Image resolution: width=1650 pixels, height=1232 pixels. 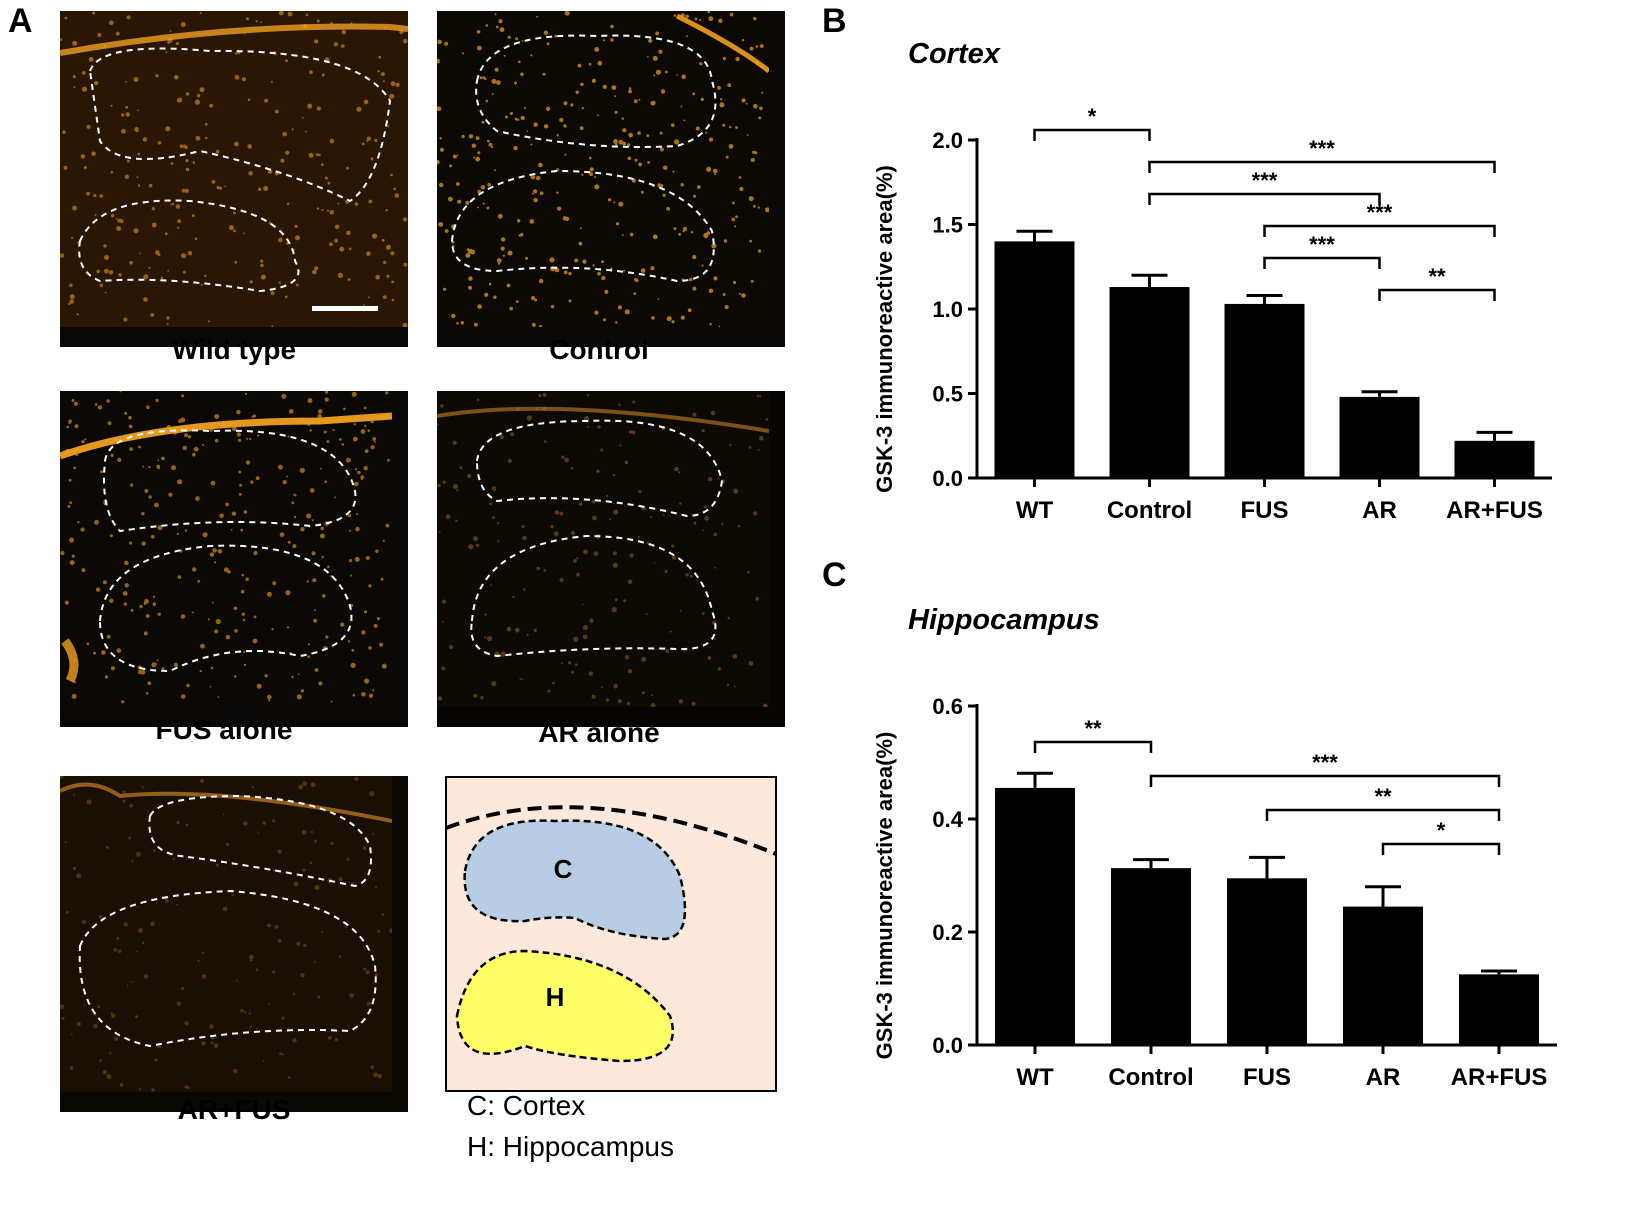 What do you see at coordinates (599, 732) in the screenshot?
I see `caption-ar-alone: AR alone` at bounding box center [599, 732].